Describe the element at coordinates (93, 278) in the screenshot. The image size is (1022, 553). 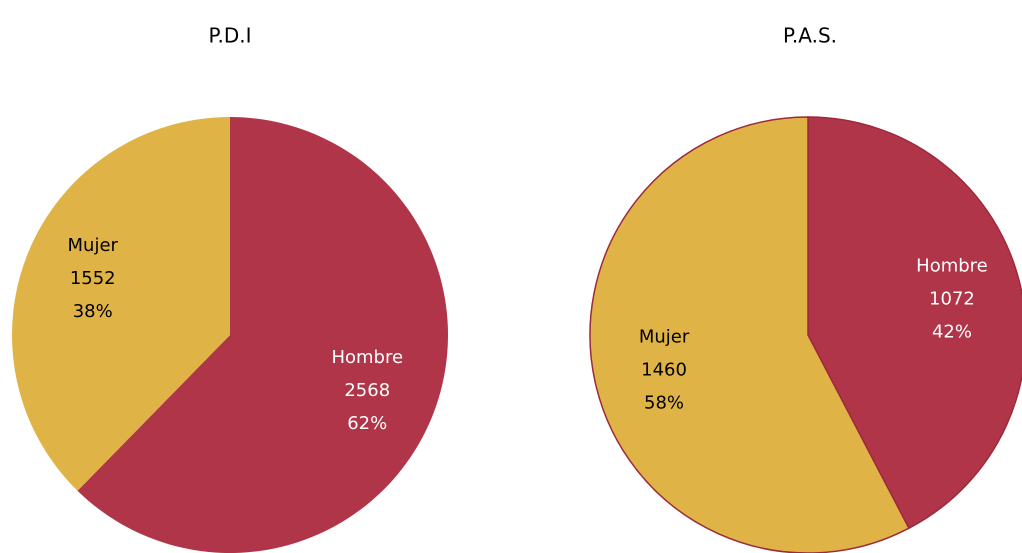
I see `slice-value: 1552` at that location.